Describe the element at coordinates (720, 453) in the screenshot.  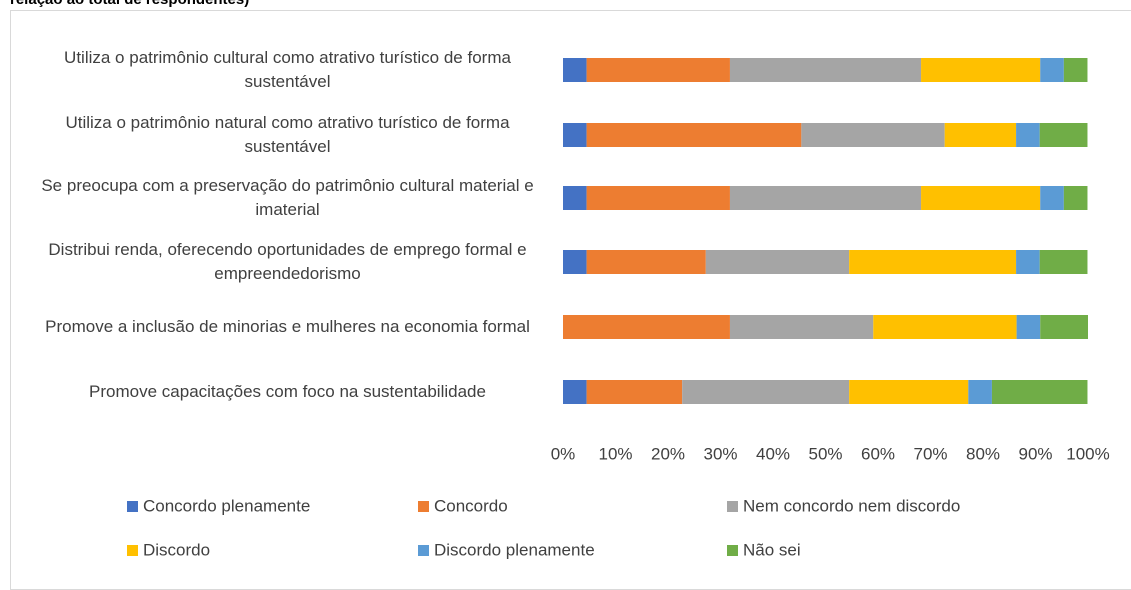
I see `x-tick-label: 30%` at that location.